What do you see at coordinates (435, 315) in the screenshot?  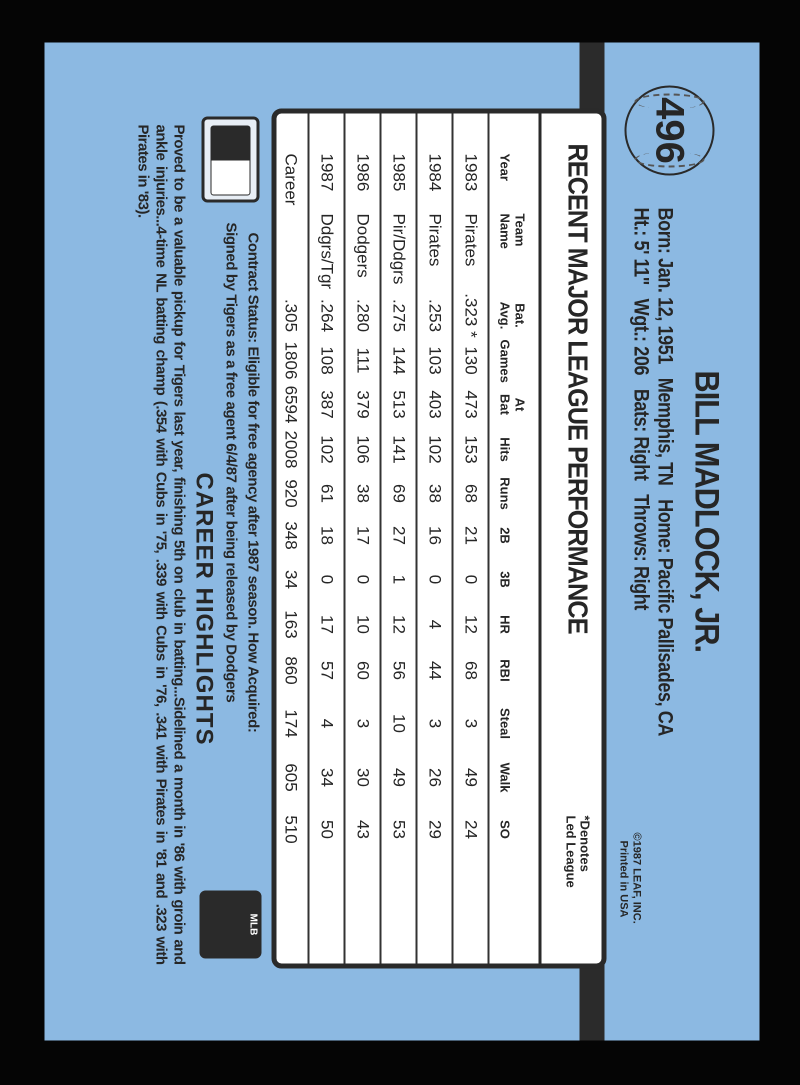 I see `table-cell: .253` at bounding box center [435, 315].